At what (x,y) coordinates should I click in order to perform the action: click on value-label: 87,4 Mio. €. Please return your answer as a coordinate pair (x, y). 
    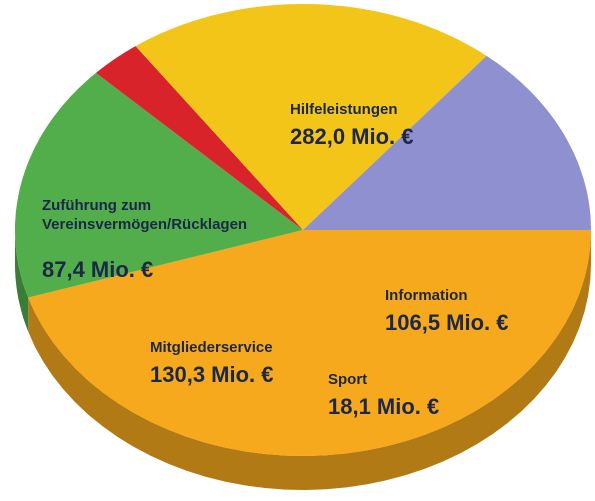
    Looking at the image, I should click on (98, 269).